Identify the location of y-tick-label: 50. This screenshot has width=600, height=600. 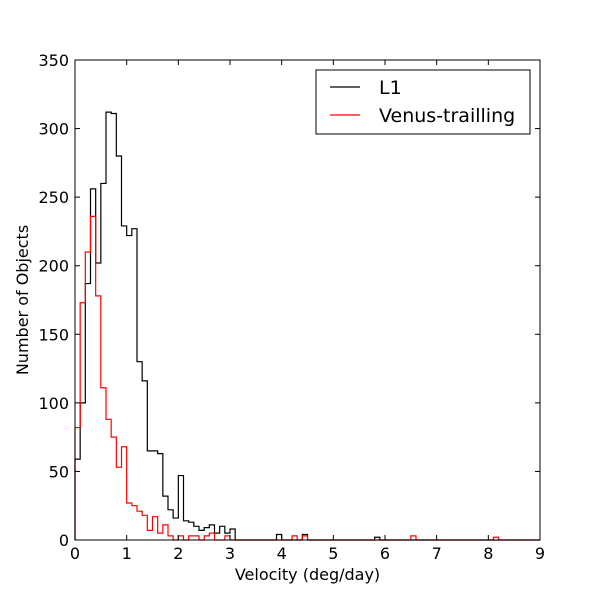
(59, 471).